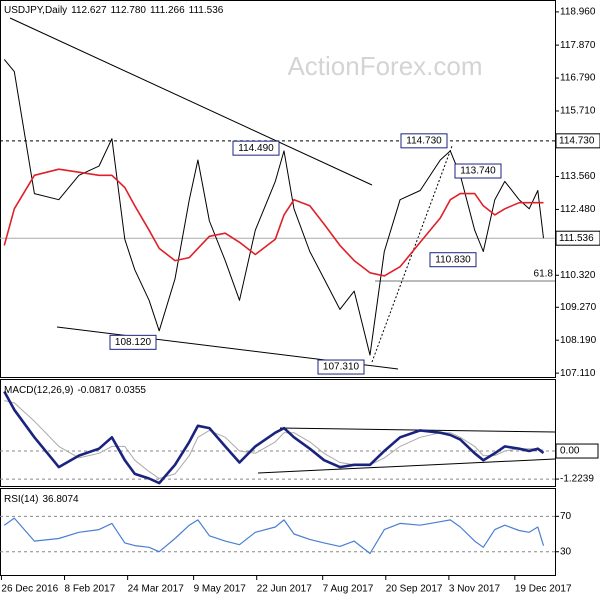 Image resolution: width=600 pixels, height=600 pixels. Describe the element at coordinates (544, 274) in the screenshot. I see `fib-label: 61.8` at that location.